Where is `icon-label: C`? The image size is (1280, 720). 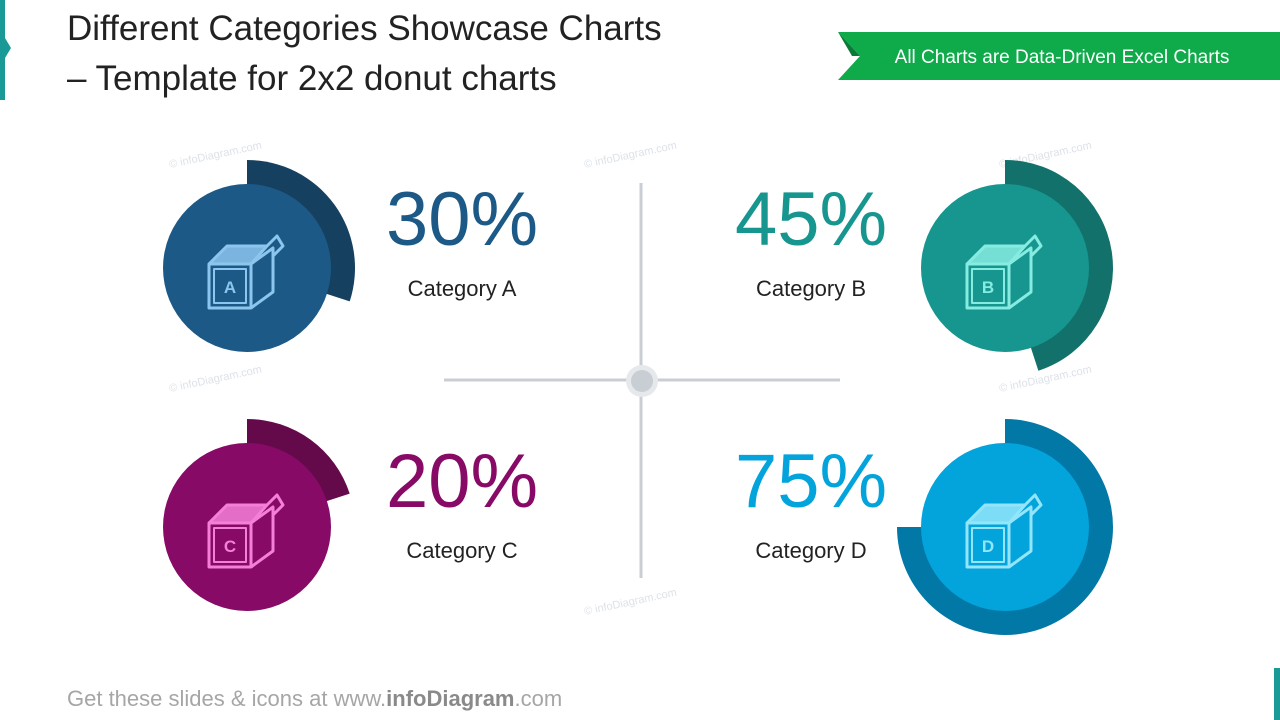 icon-label: C is located at coordinates (230, 546).